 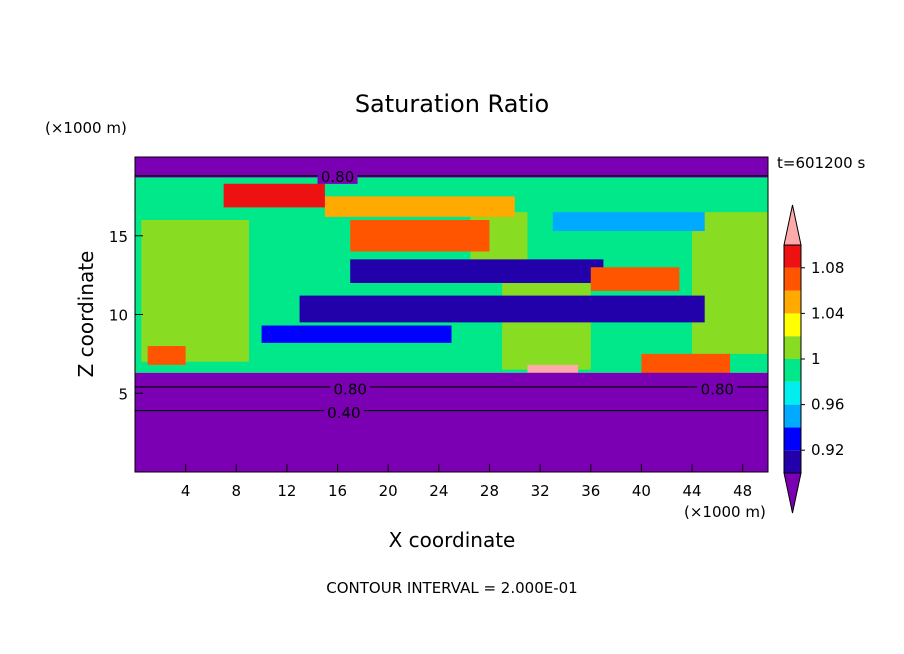 What do you see at coordinates (286, 491) in the screenshot?
I see `x-tick-label: 12` at bounding box center [286, 491].